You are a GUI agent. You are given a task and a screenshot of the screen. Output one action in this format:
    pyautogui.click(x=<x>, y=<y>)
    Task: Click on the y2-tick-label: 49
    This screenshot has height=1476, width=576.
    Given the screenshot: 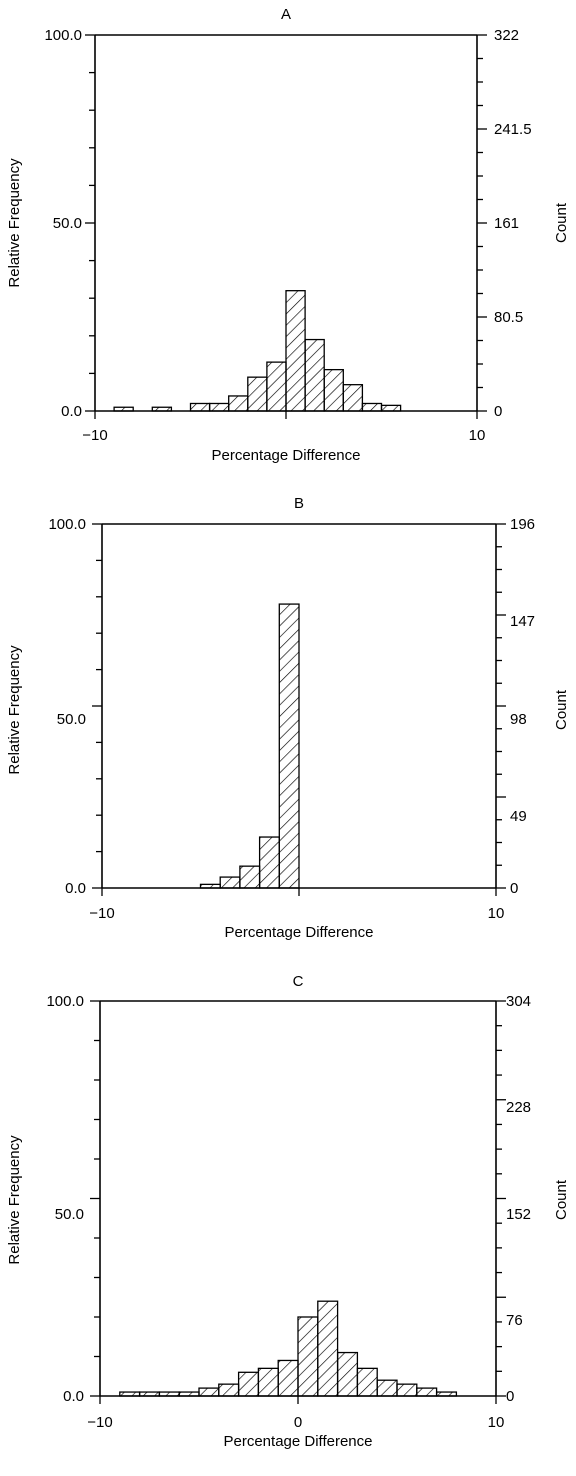 What is the action you would take?
    pyautogui.click(x=518, y=816)
    